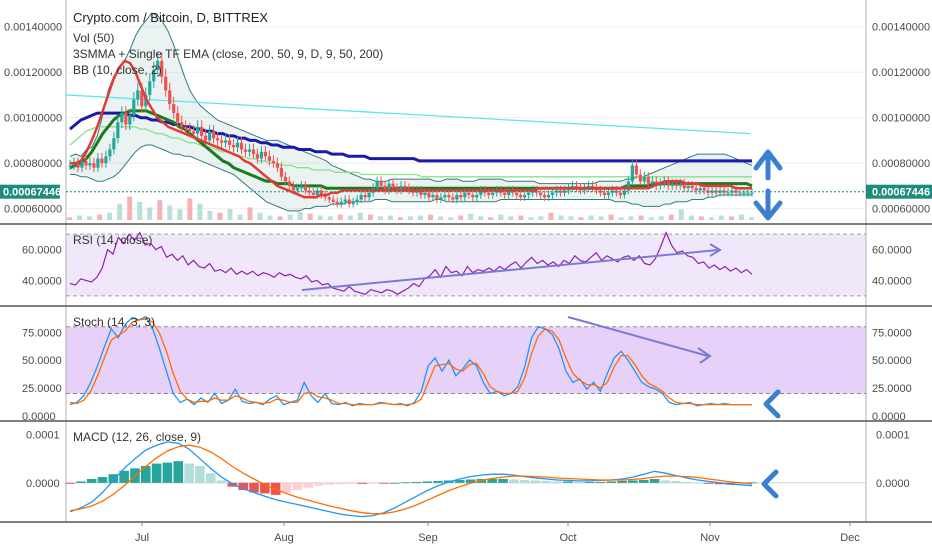 Image resolution: width=932 pixels, height=550 pixels. Describe the element at coordinates (114, 322) in the screenshot. I see `legend-stoch: Stoch (14, 3, 3)` at that location.